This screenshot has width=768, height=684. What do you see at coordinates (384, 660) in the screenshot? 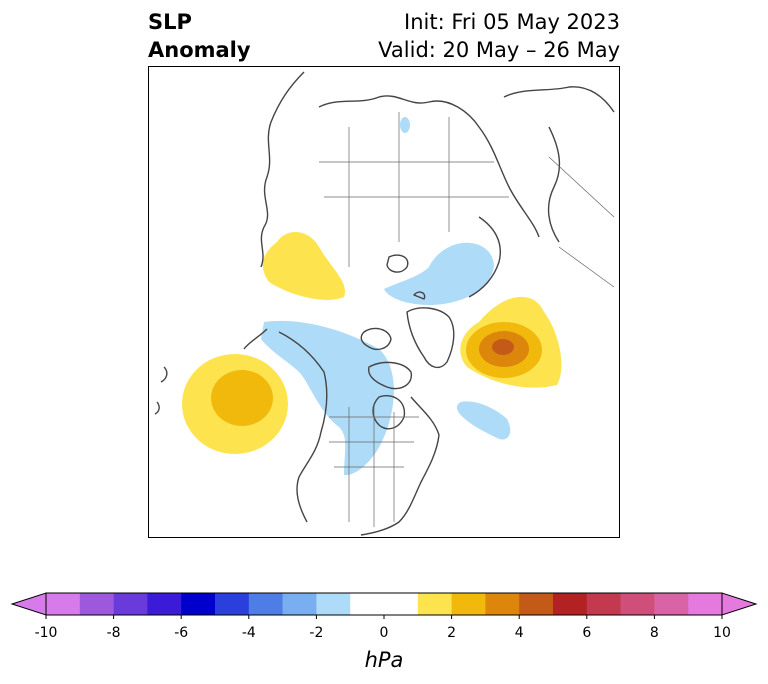
I see `colorbar-unit-label: hPa` at bounding box center [384, 660].